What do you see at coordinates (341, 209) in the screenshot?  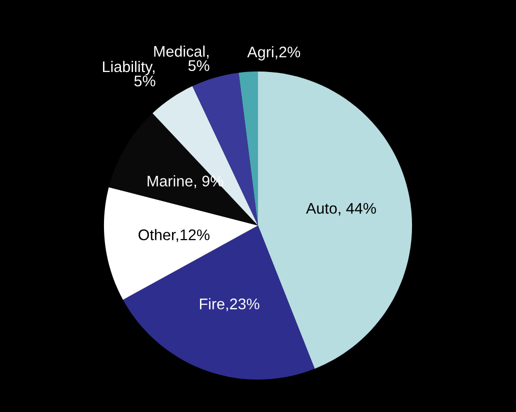 I see `slice-label: Auto, 44%` at bounding box center [341, 209].